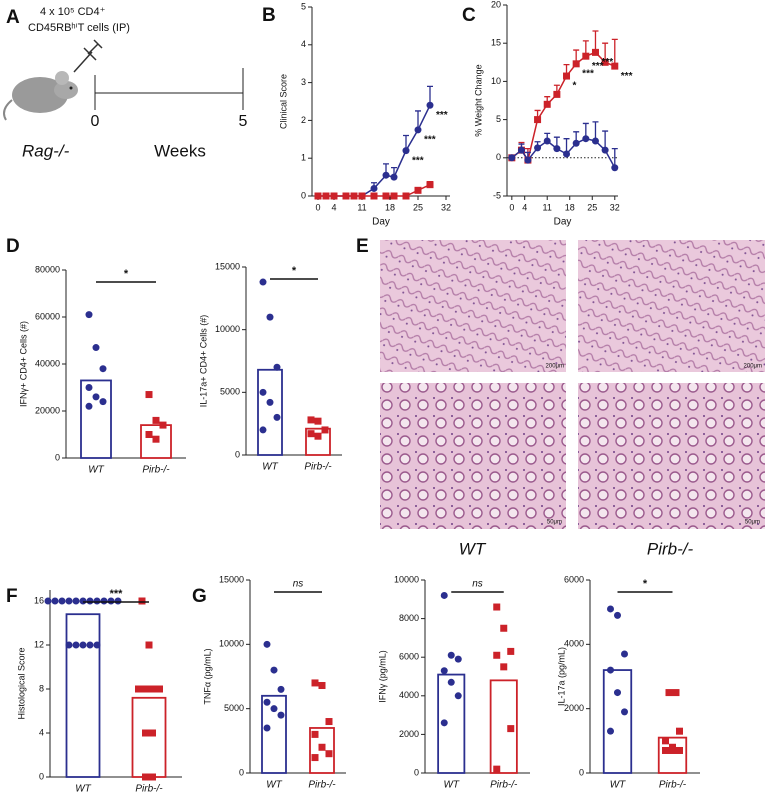  What do you see at coordinates (574, 644) in the screenshot?
I see `y-tick-label: 4000` at bounding box center [574, 644].